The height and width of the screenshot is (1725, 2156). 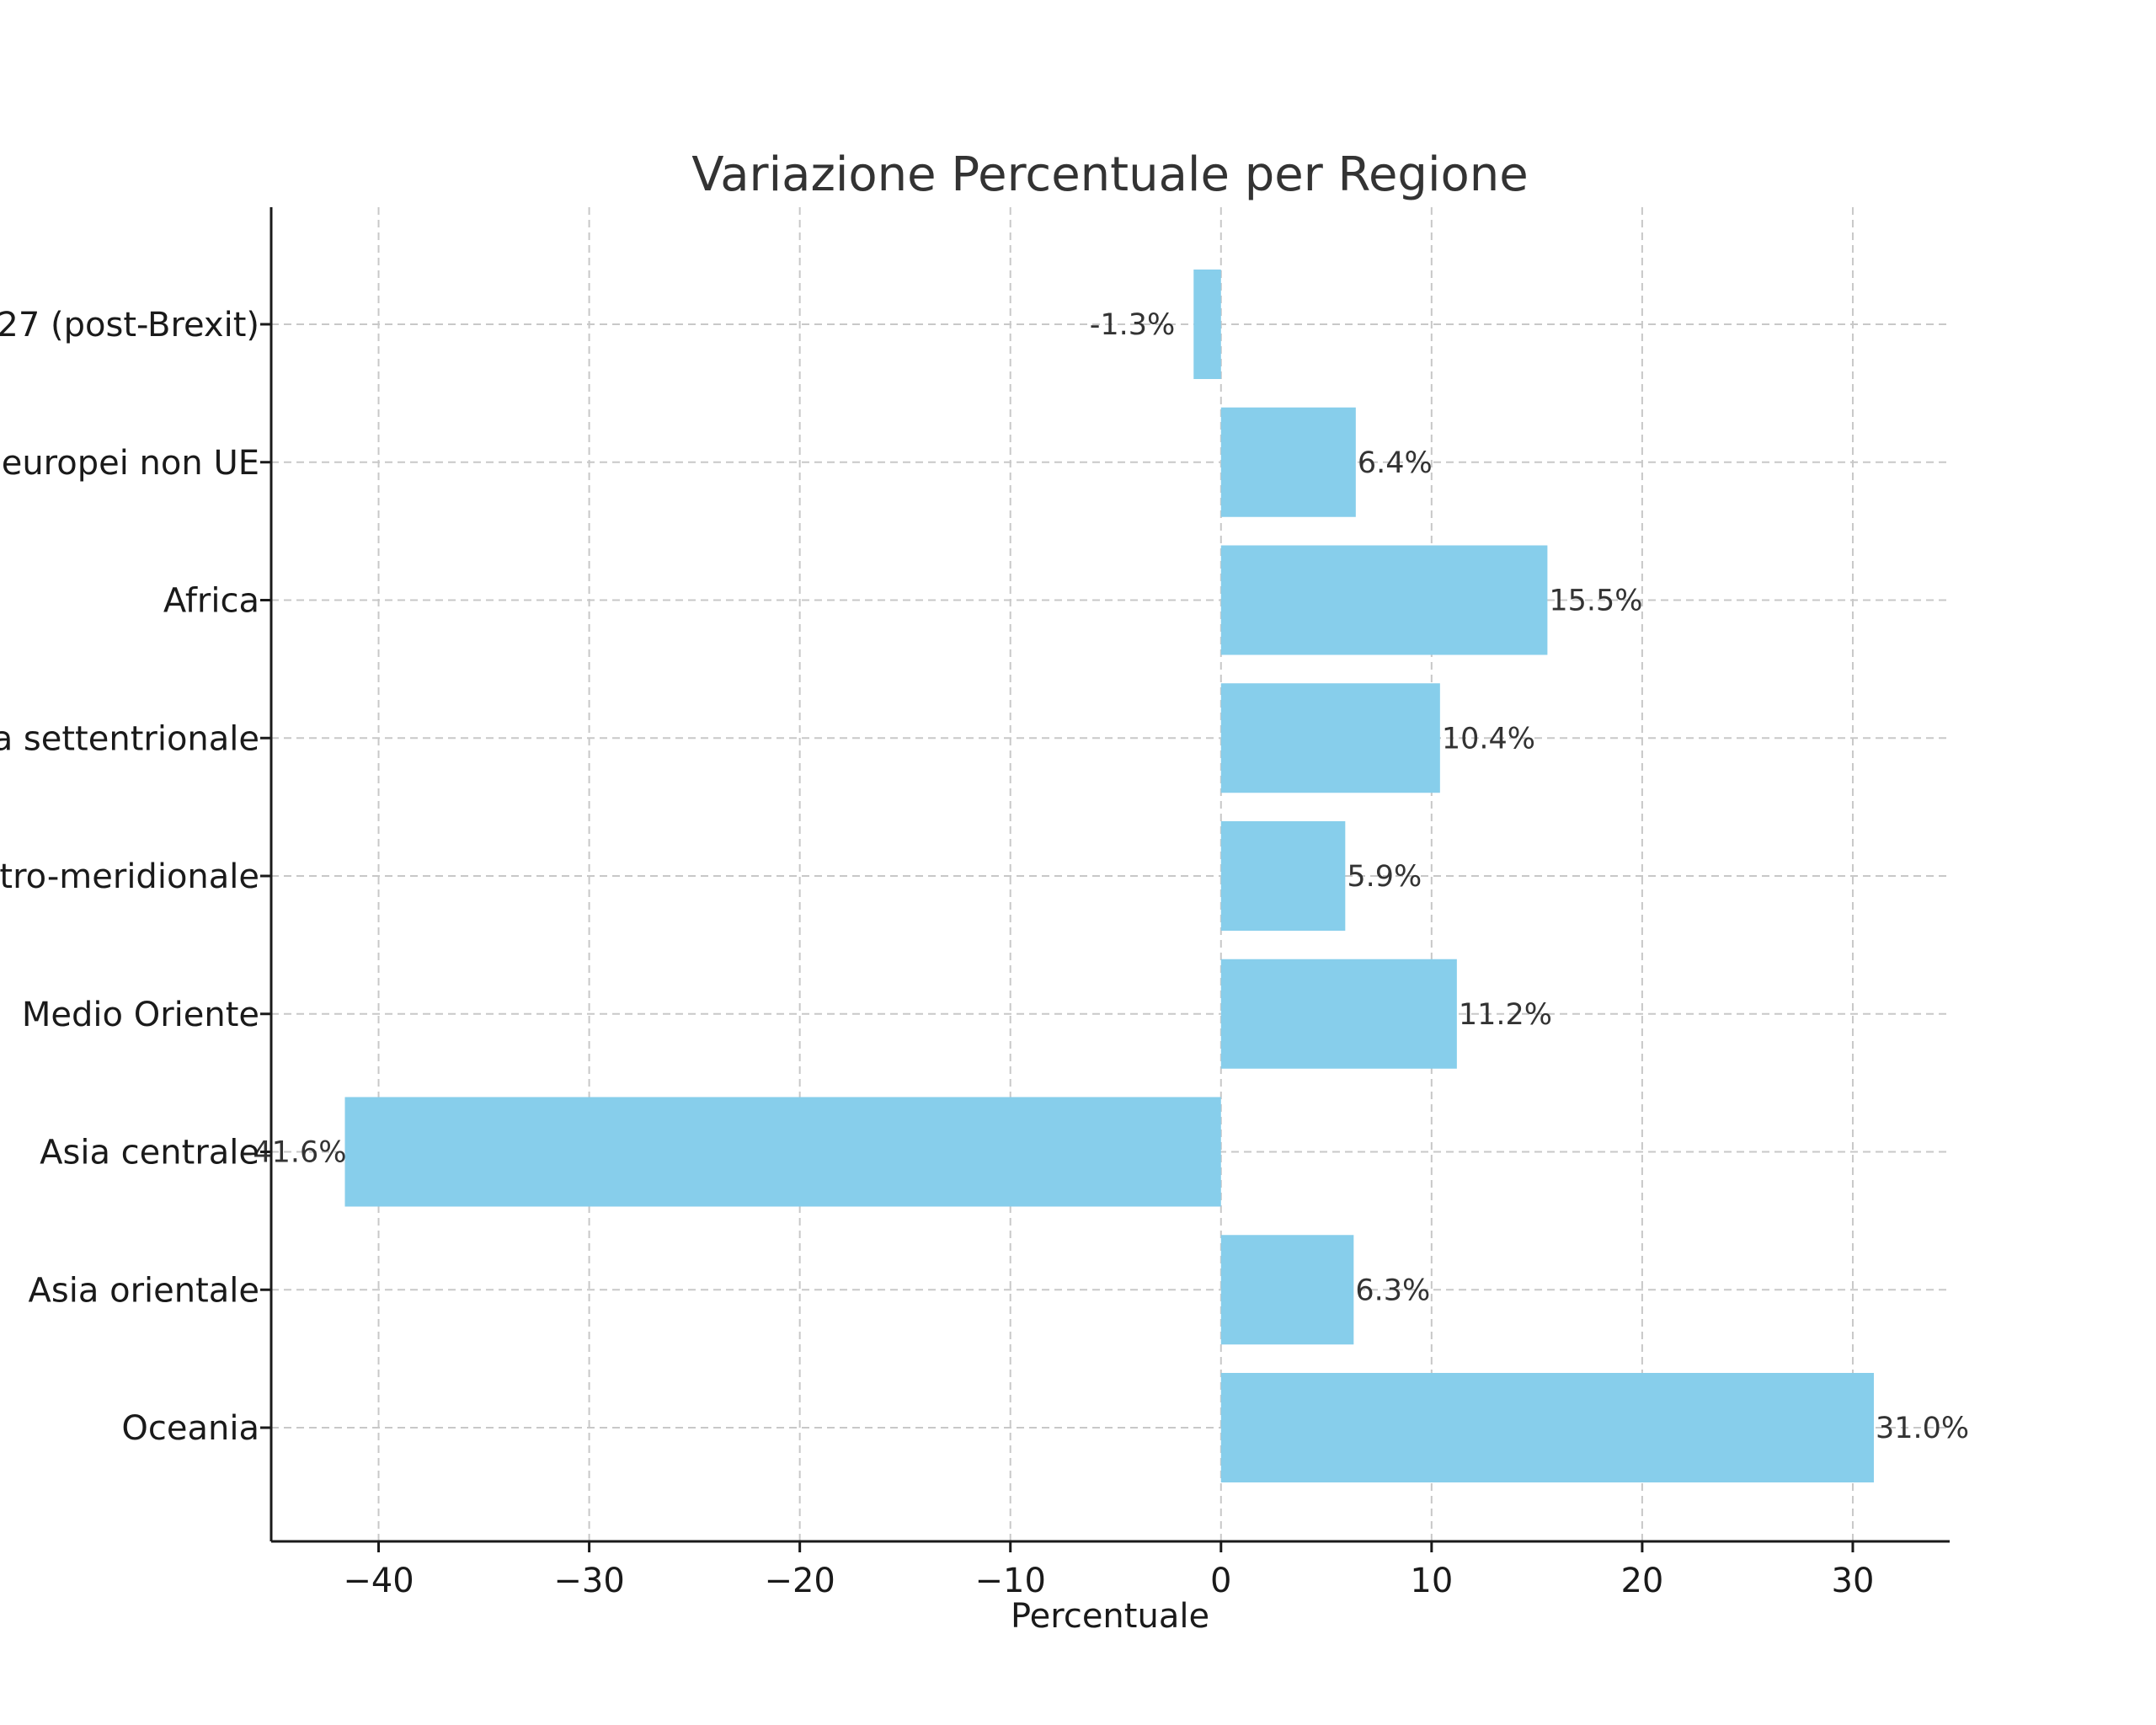 I want to click on bar-value-label: 5.9%, so click(x=1384, y=877).